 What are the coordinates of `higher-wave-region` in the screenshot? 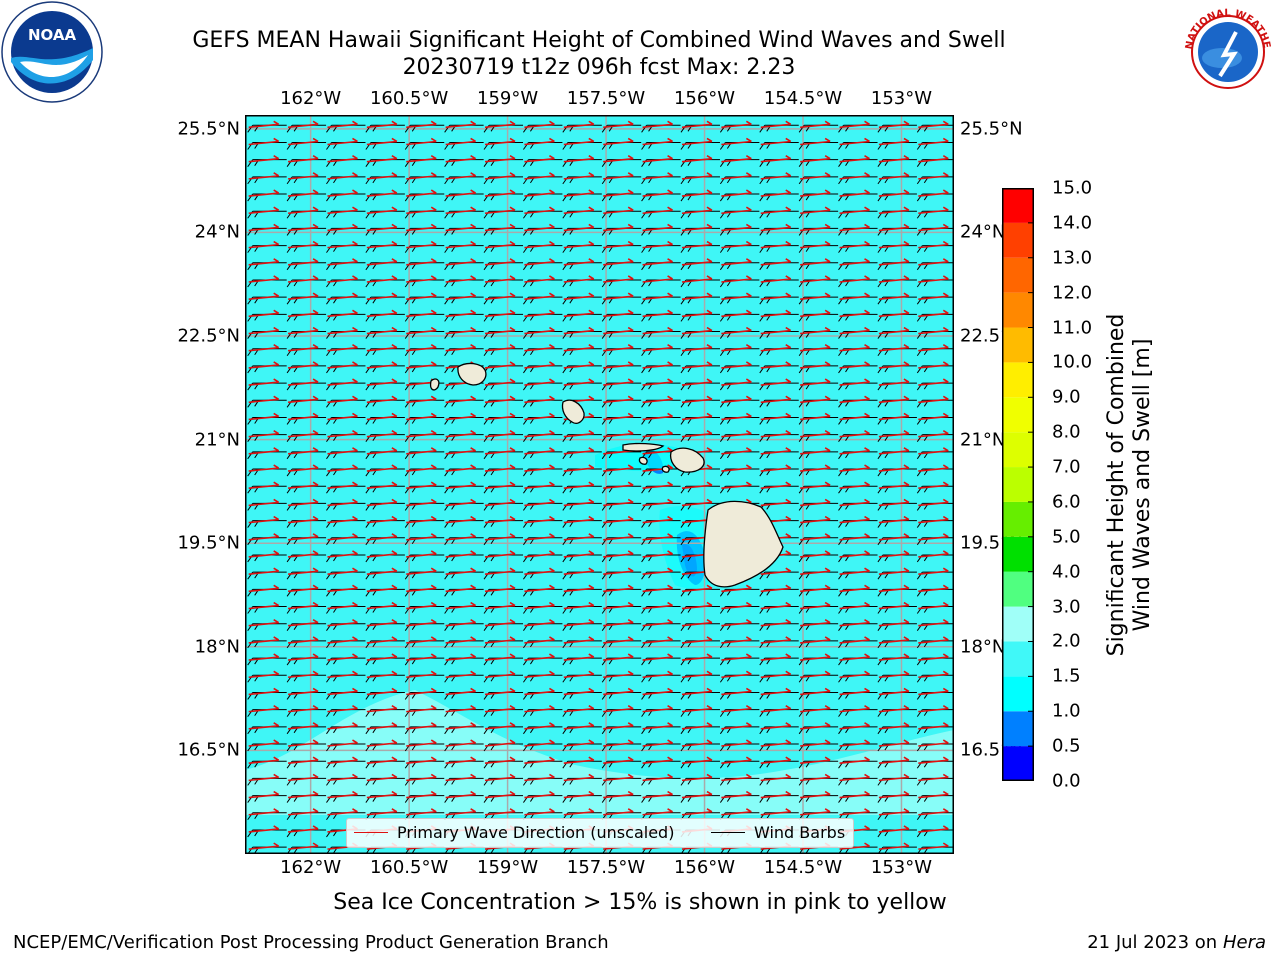 It's located at (599, 752).